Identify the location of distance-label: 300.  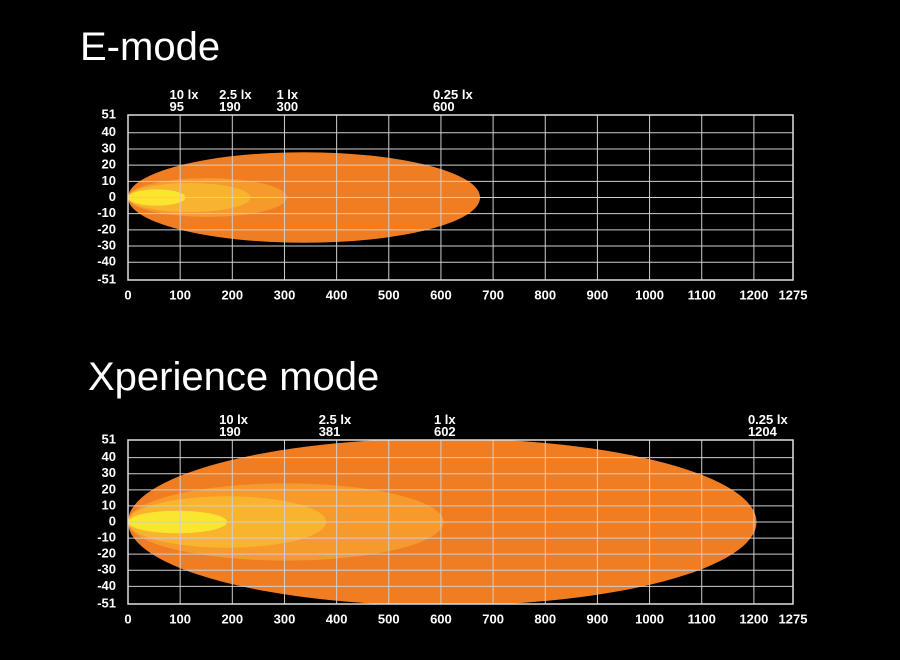
(287, 106).